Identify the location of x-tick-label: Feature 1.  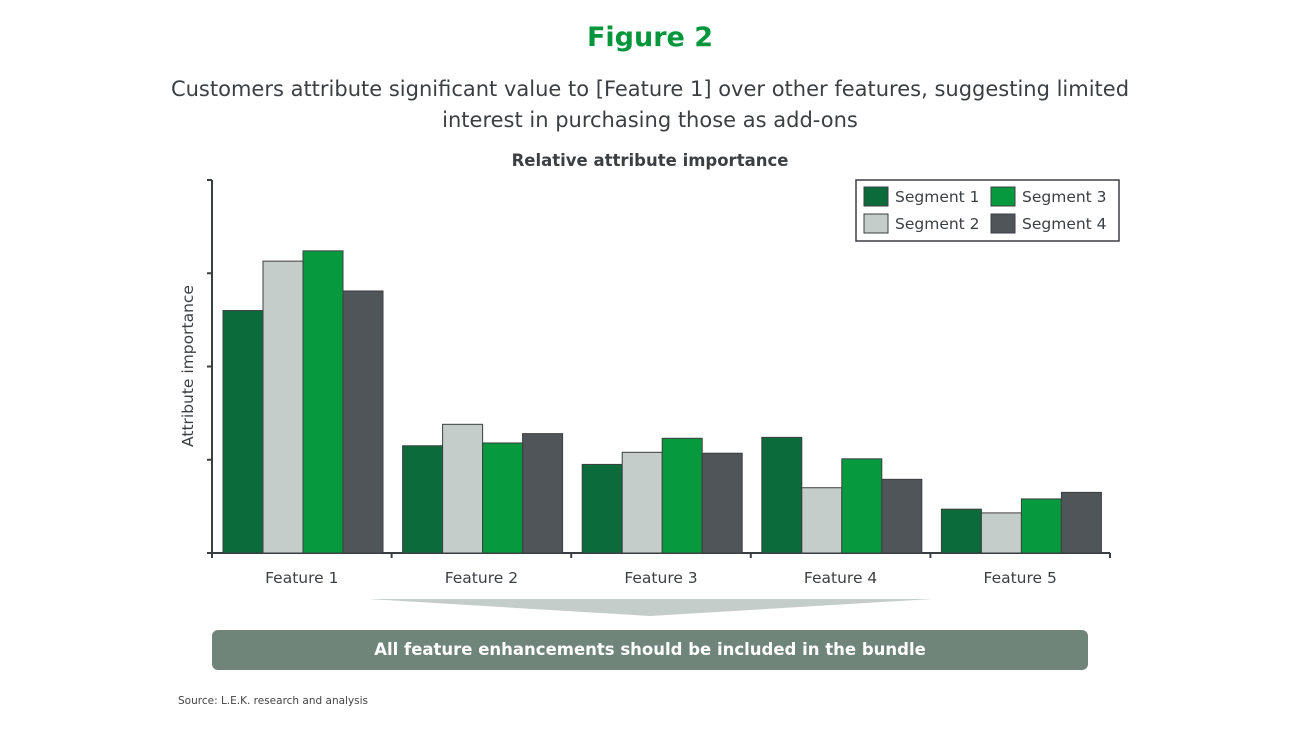
(301, 578).